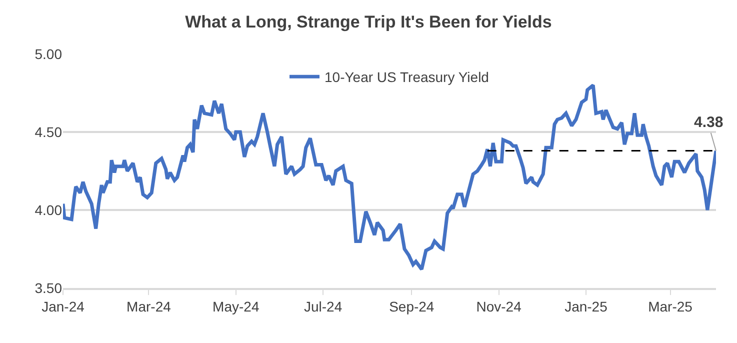 The image size is (737, 343). What do you see at coordinates (368, 22) in the screenshot?
I see `chart-title: What a Long, Strange Trip It's Been for Yields` at bounding box center [368, 22].